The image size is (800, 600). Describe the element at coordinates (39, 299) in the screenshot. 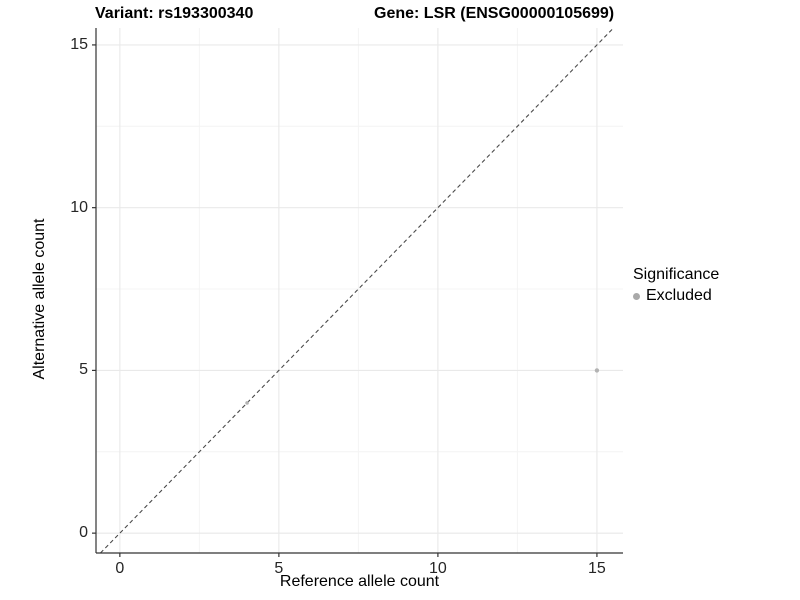

I see `y-axis-title: Alternative allele count` at that location.